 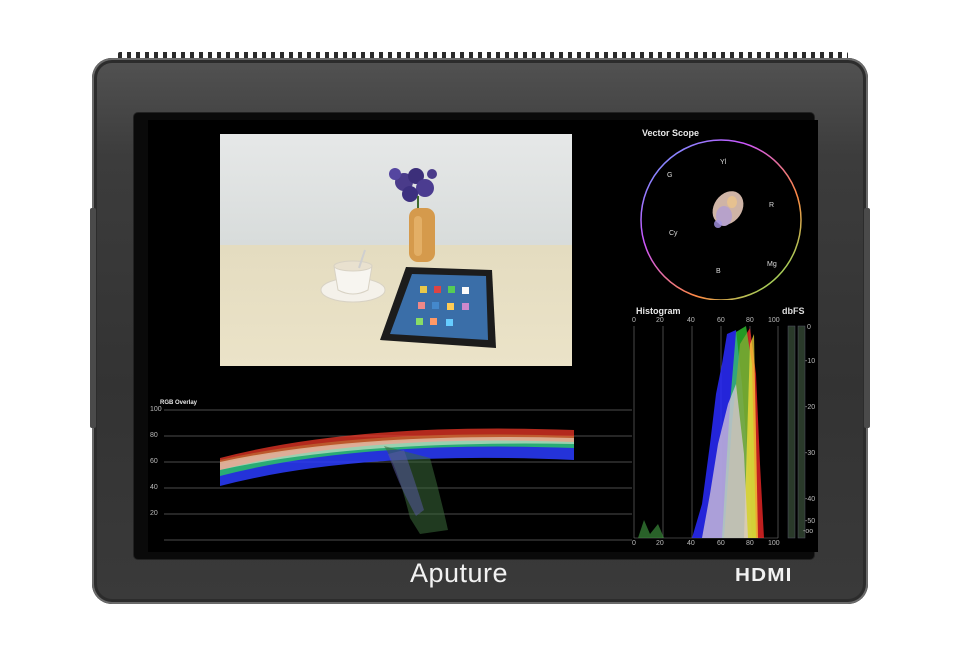 I want to click on vector-scope-panel: Vector Scope Yl R Mg B Cy, so click(x=724, y=212).